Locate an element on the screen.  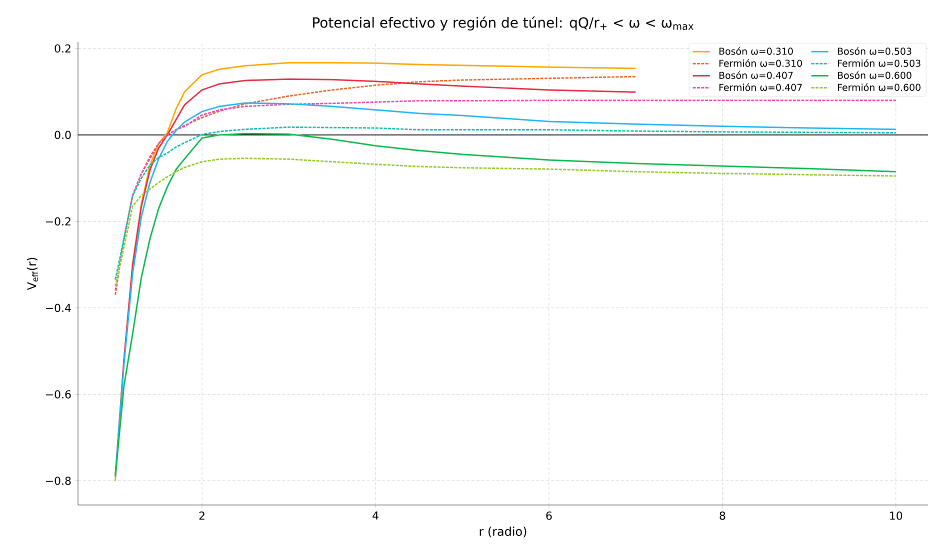
legend-label: Bosón ω=0.407 is located at coordinates (756, 75).